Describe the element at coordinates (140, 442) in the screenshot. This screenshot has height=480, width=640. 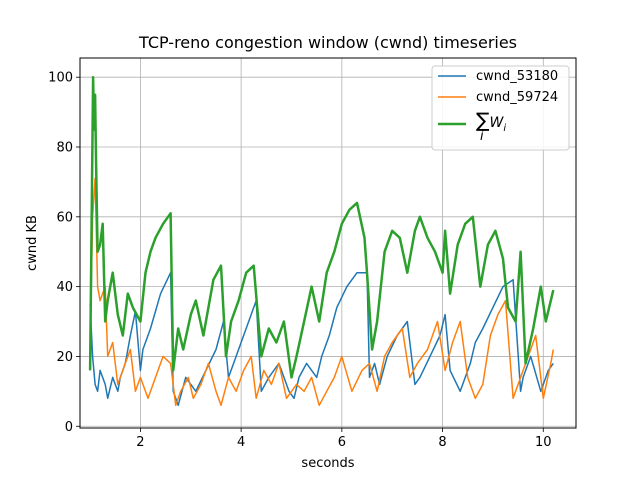
I see `x-tick-label: 2` at that location.